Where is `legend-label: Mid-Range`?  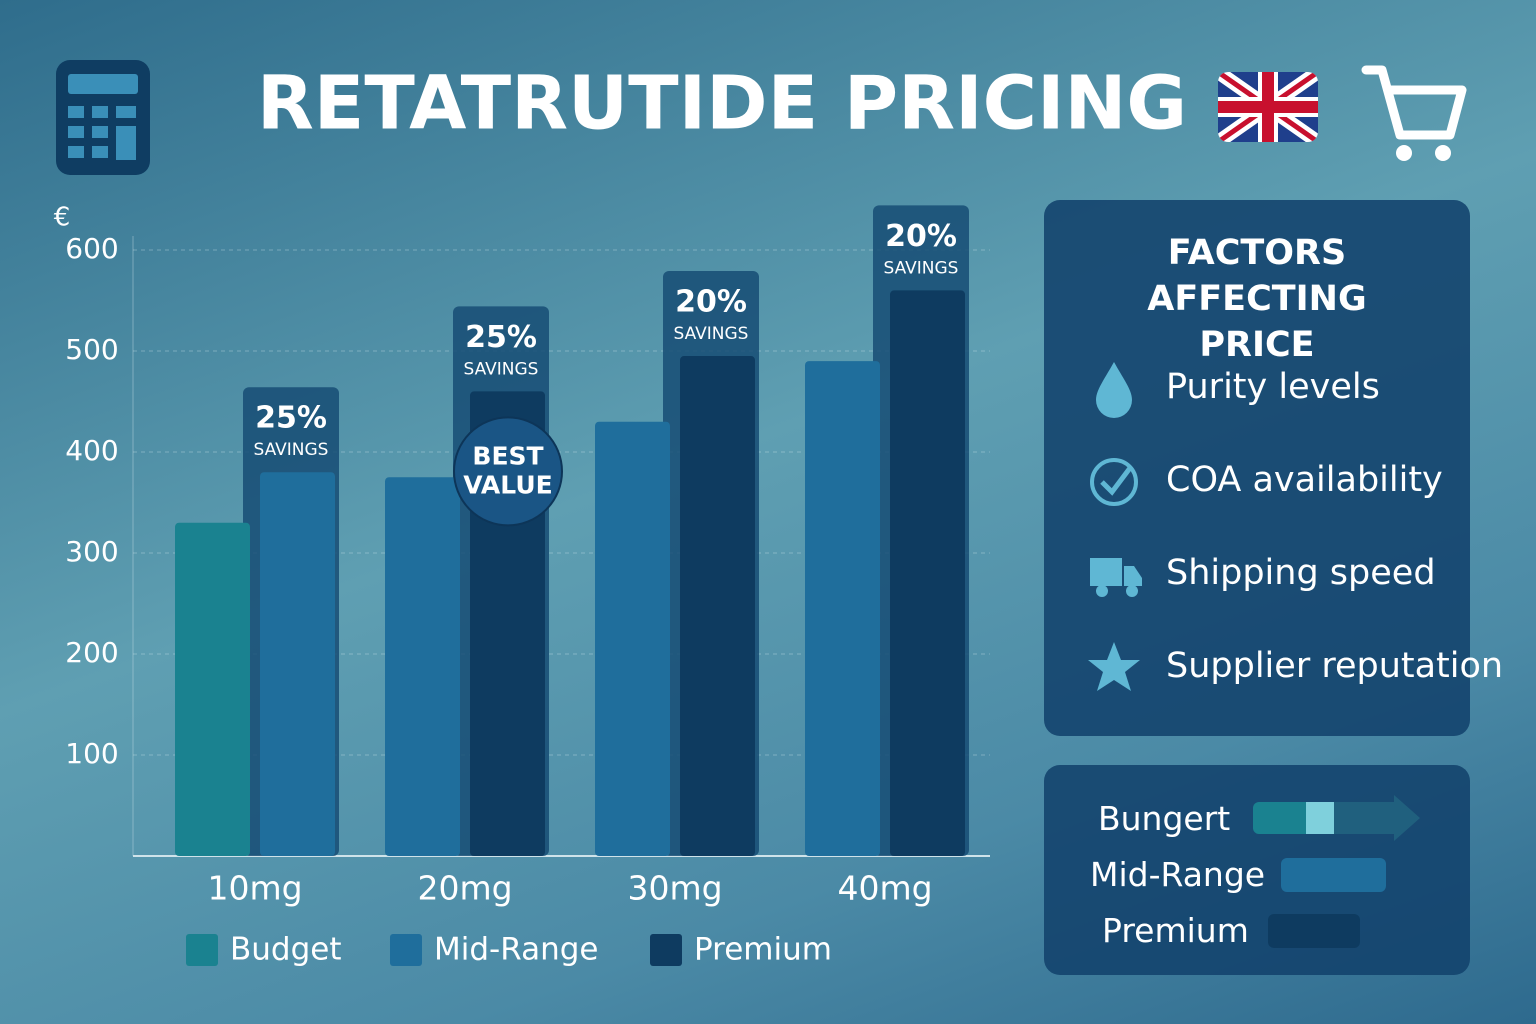 legend-label: Mid-Range is located at coordinates (516, 950).